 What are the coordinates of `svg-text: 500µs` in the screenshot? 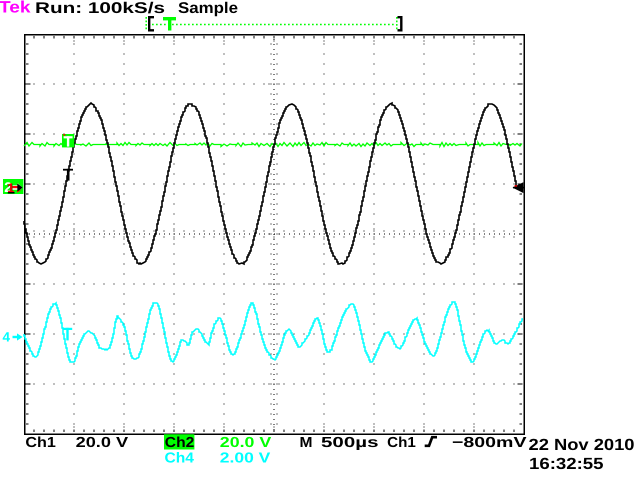 It's located at (350, 443).